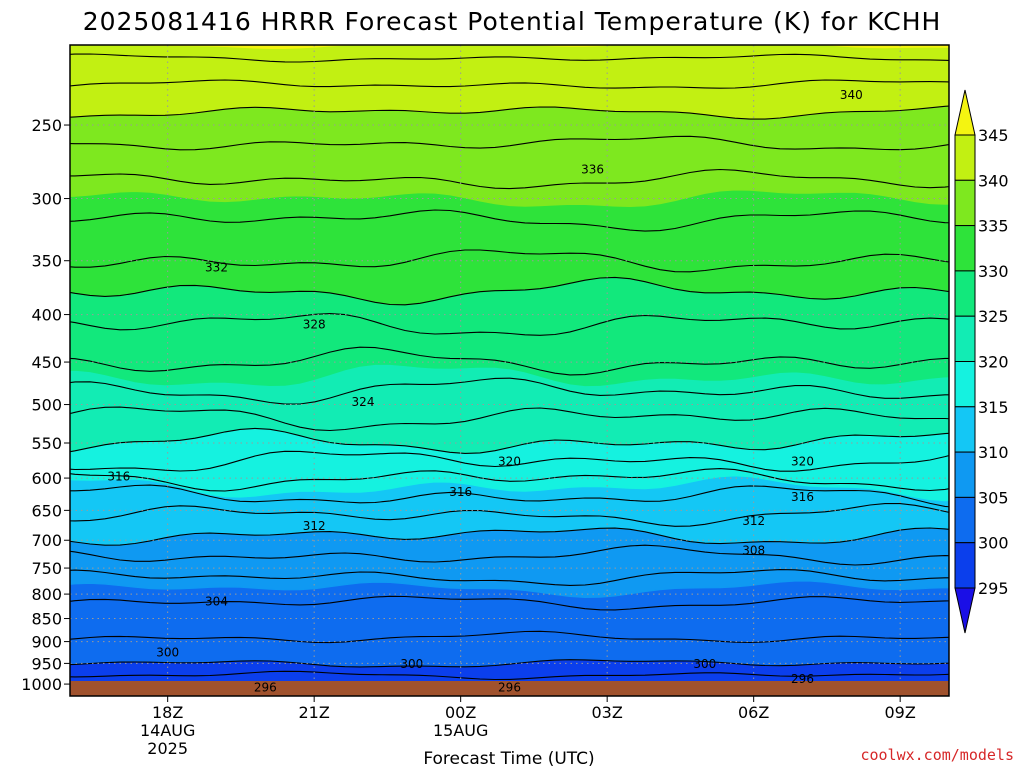 This screenshot has height=768, width=1024. I want to click on x-tick-label: 21Z, so click(314, 712).